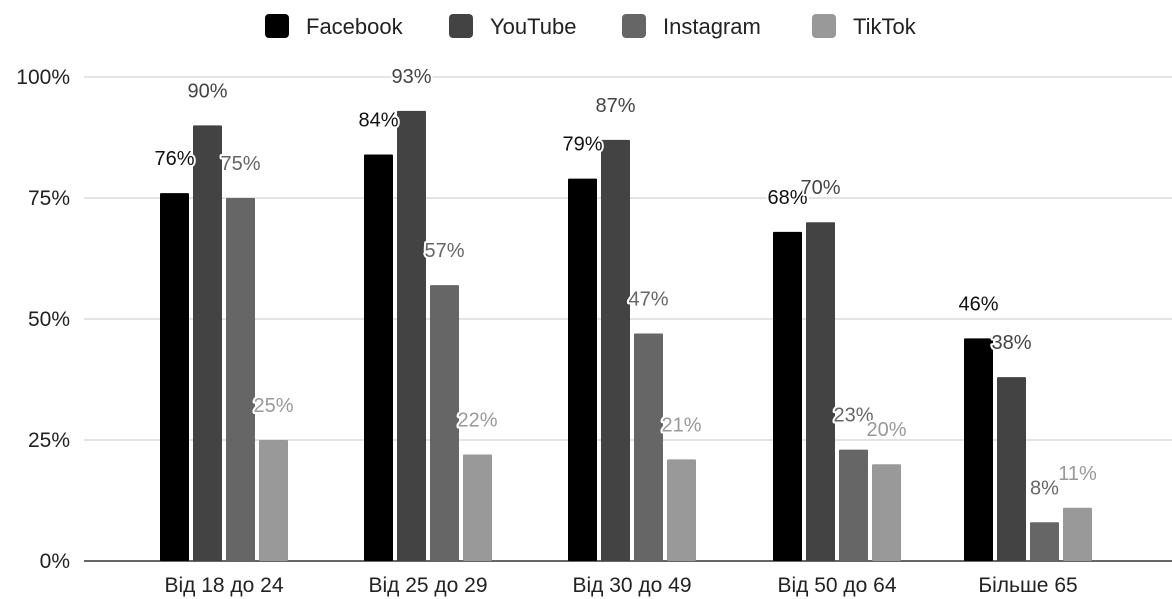 Image resolution: width=1172 pixels, height=599 pixels. I want to click on x-tick-label: Від 30 до 49, so click(631, 585).